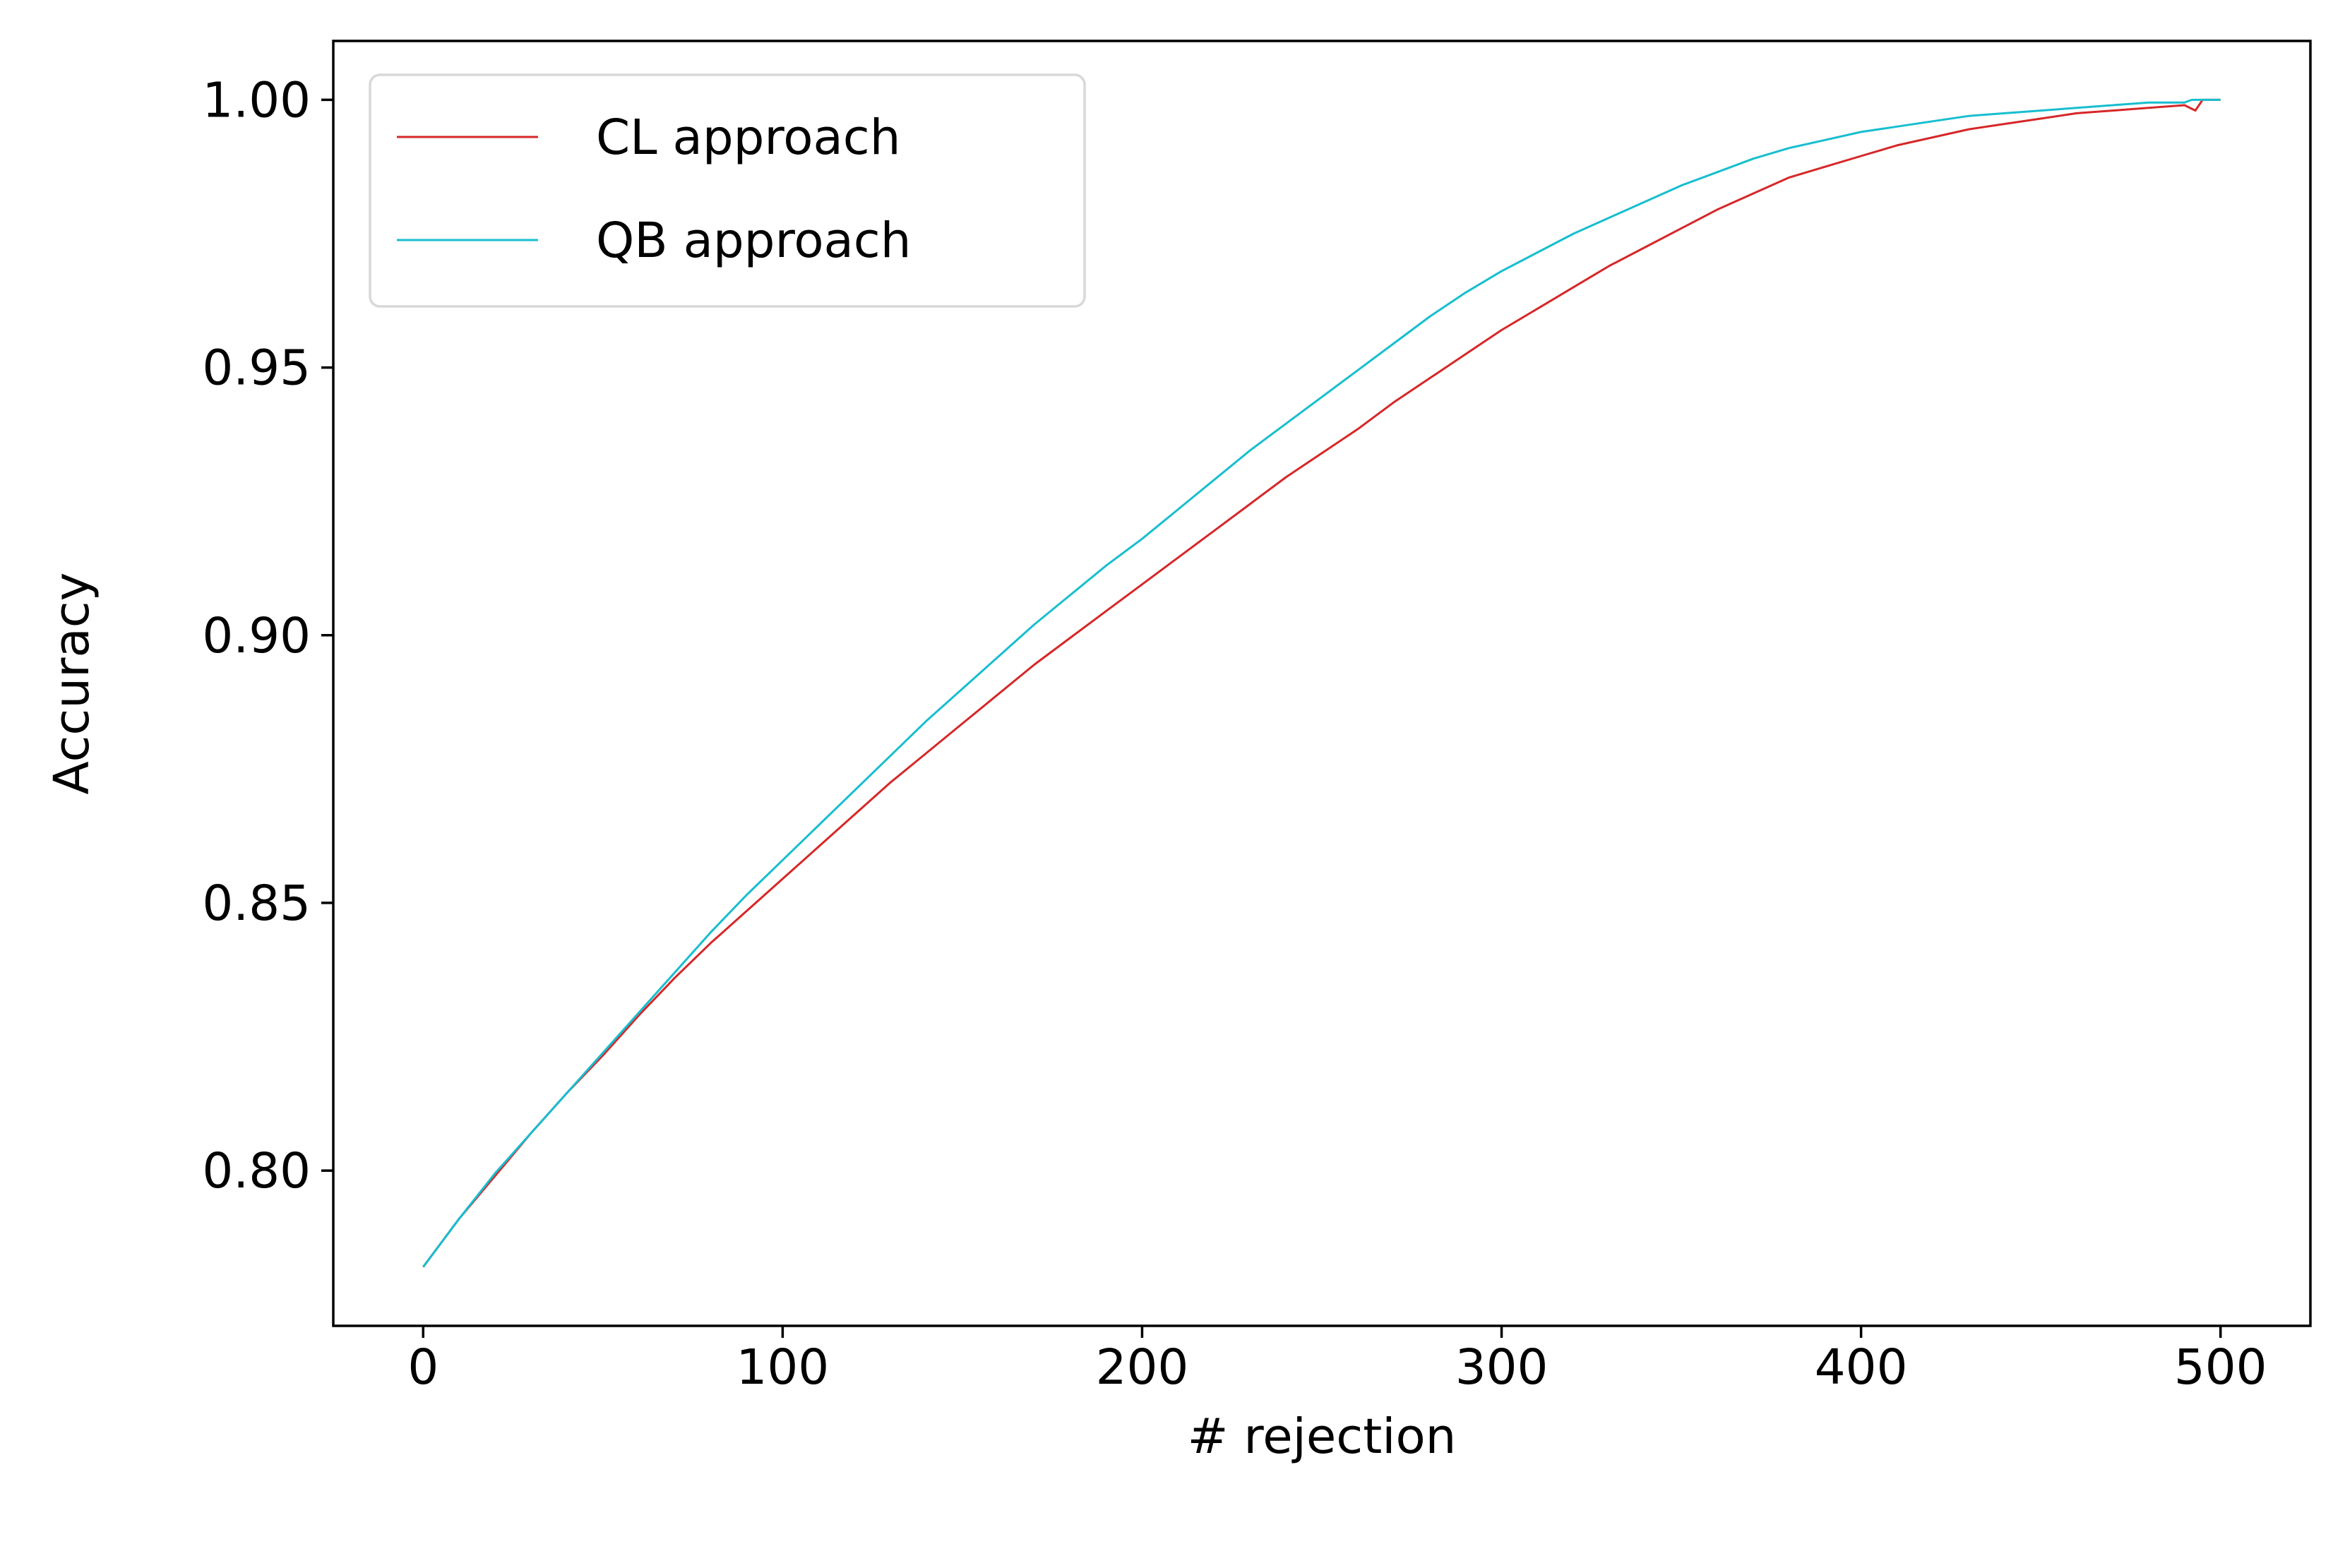 Image resolution: width=2345 pixels, height=1568 pixels. I want to click on legend-box, so click(727, 190).